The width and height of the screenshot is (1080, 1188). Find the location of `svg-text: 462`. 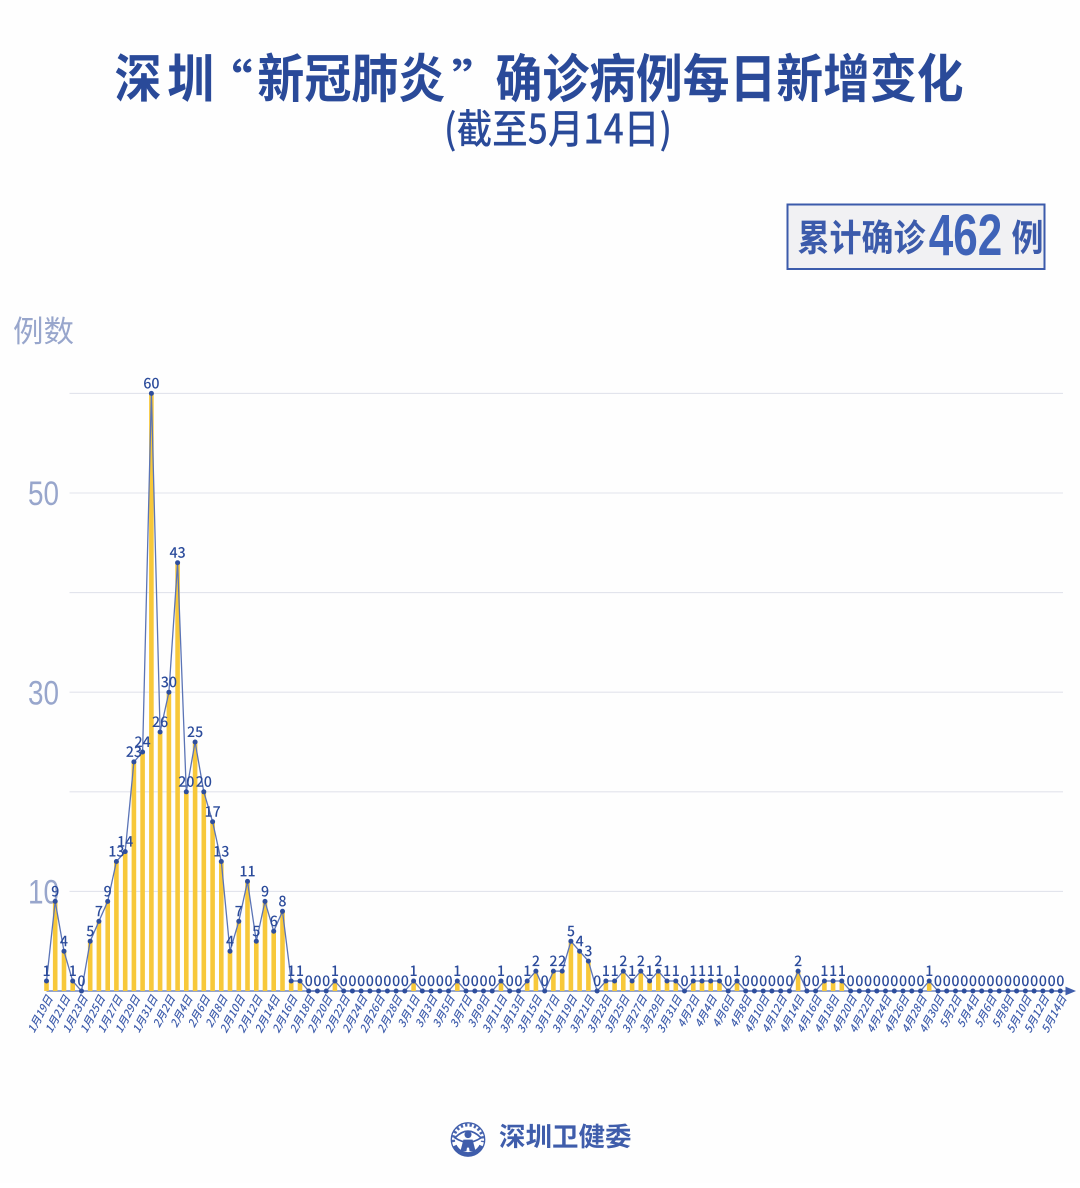

svg-text: 462 is located at coordinates (966, 234).